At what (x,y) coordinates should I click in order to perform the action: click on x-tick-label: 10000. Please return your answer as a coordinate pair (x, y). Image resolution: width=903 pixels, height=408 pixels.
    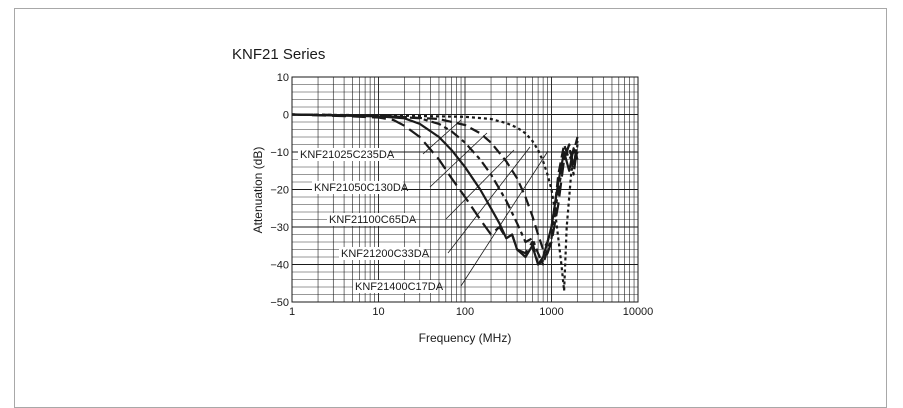
    Looking at the image, I should click on (638, 312).